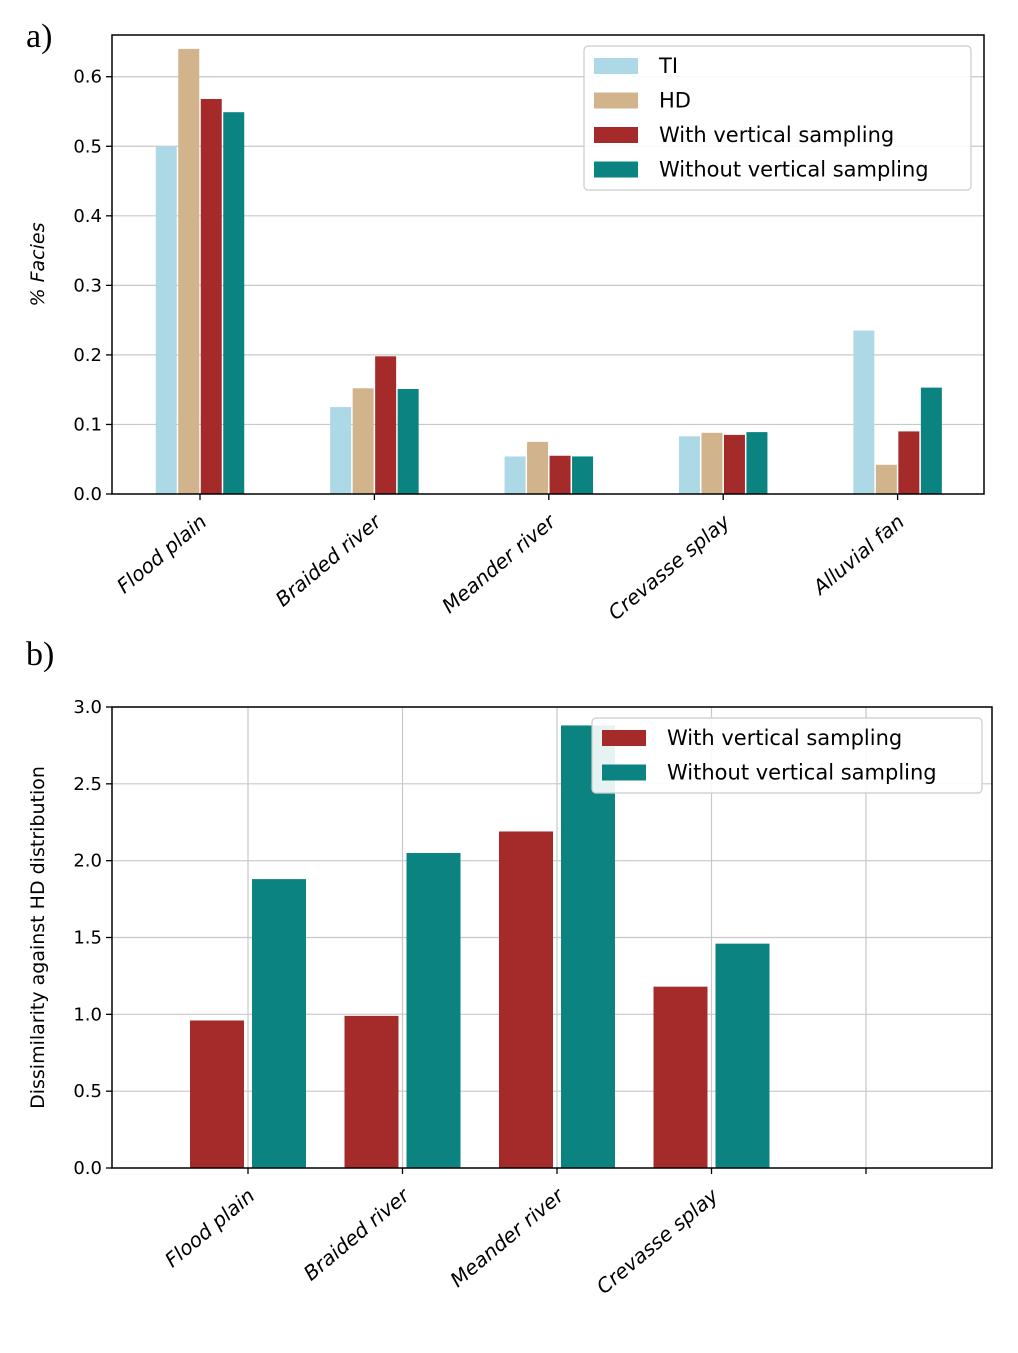  Describe the element at coordinates (675, 101) in the screenshot. I see `legend-label: HD` at that location.